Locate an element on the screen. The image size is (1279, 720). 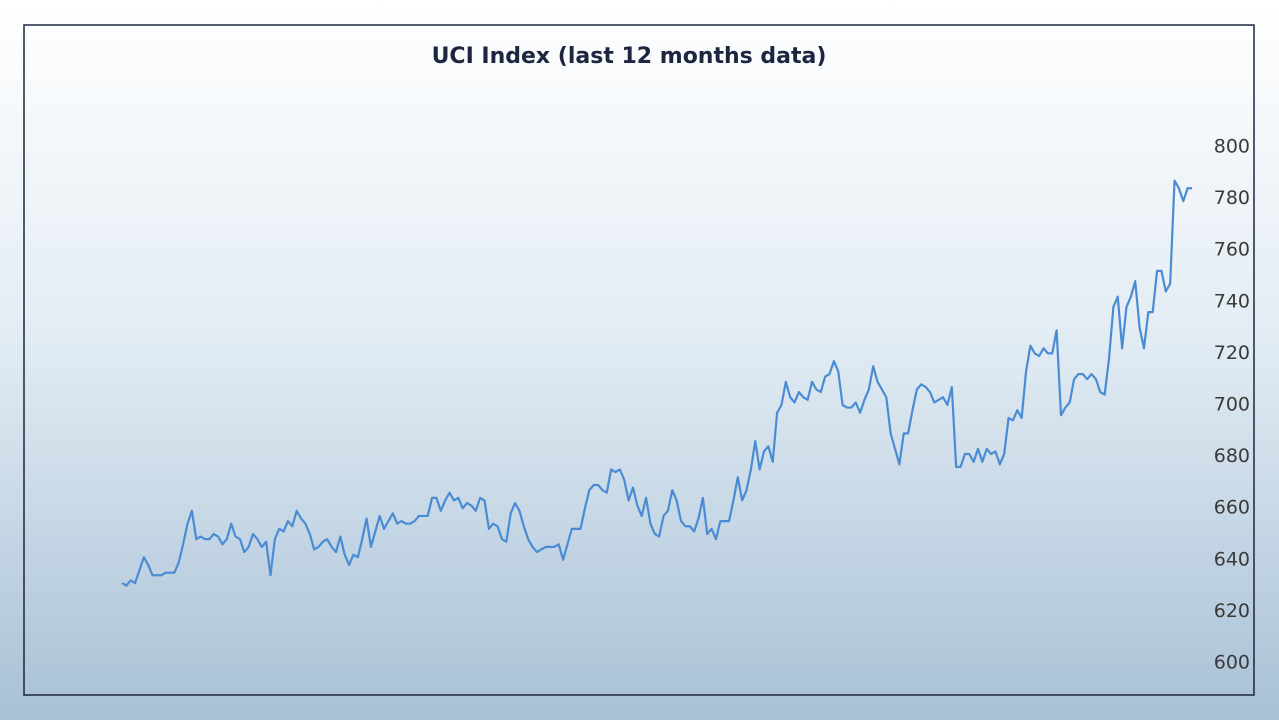
y-tick-label: 720 is located at coordinates (1232, 353).